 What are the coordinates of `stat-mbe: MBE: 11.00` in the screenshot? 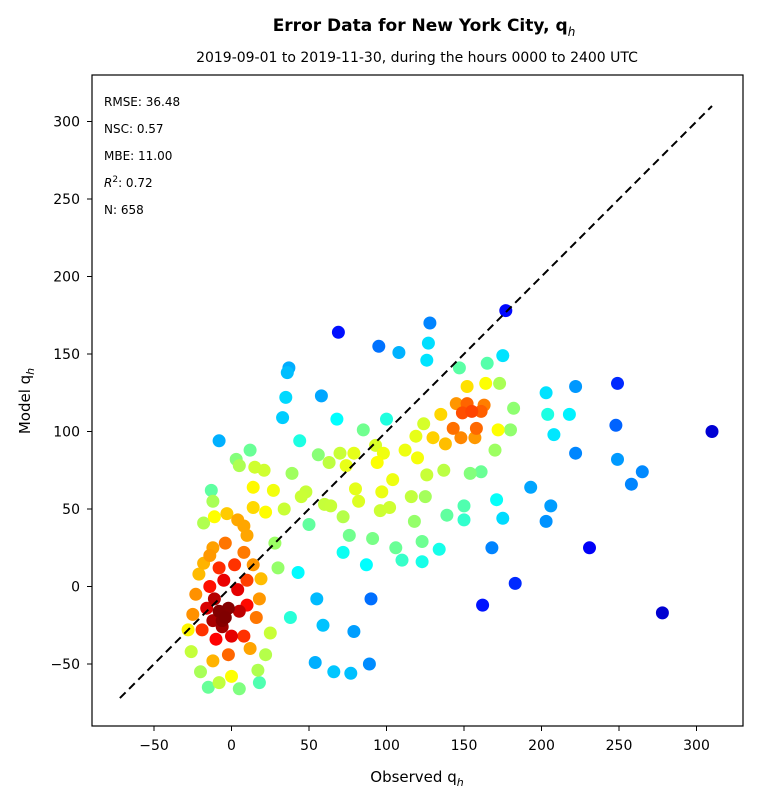 It's located at (138, 156).